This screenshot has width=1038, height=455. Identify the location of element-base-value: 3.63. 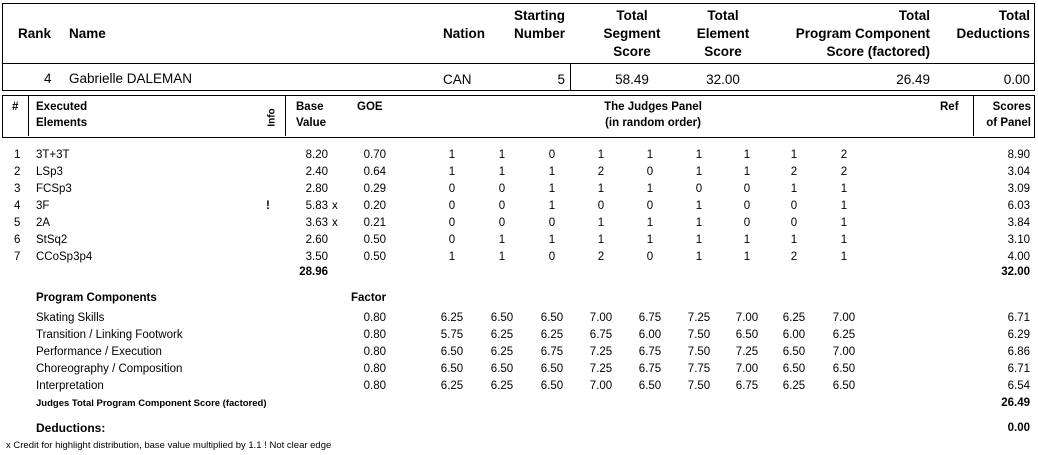
(316, 223).